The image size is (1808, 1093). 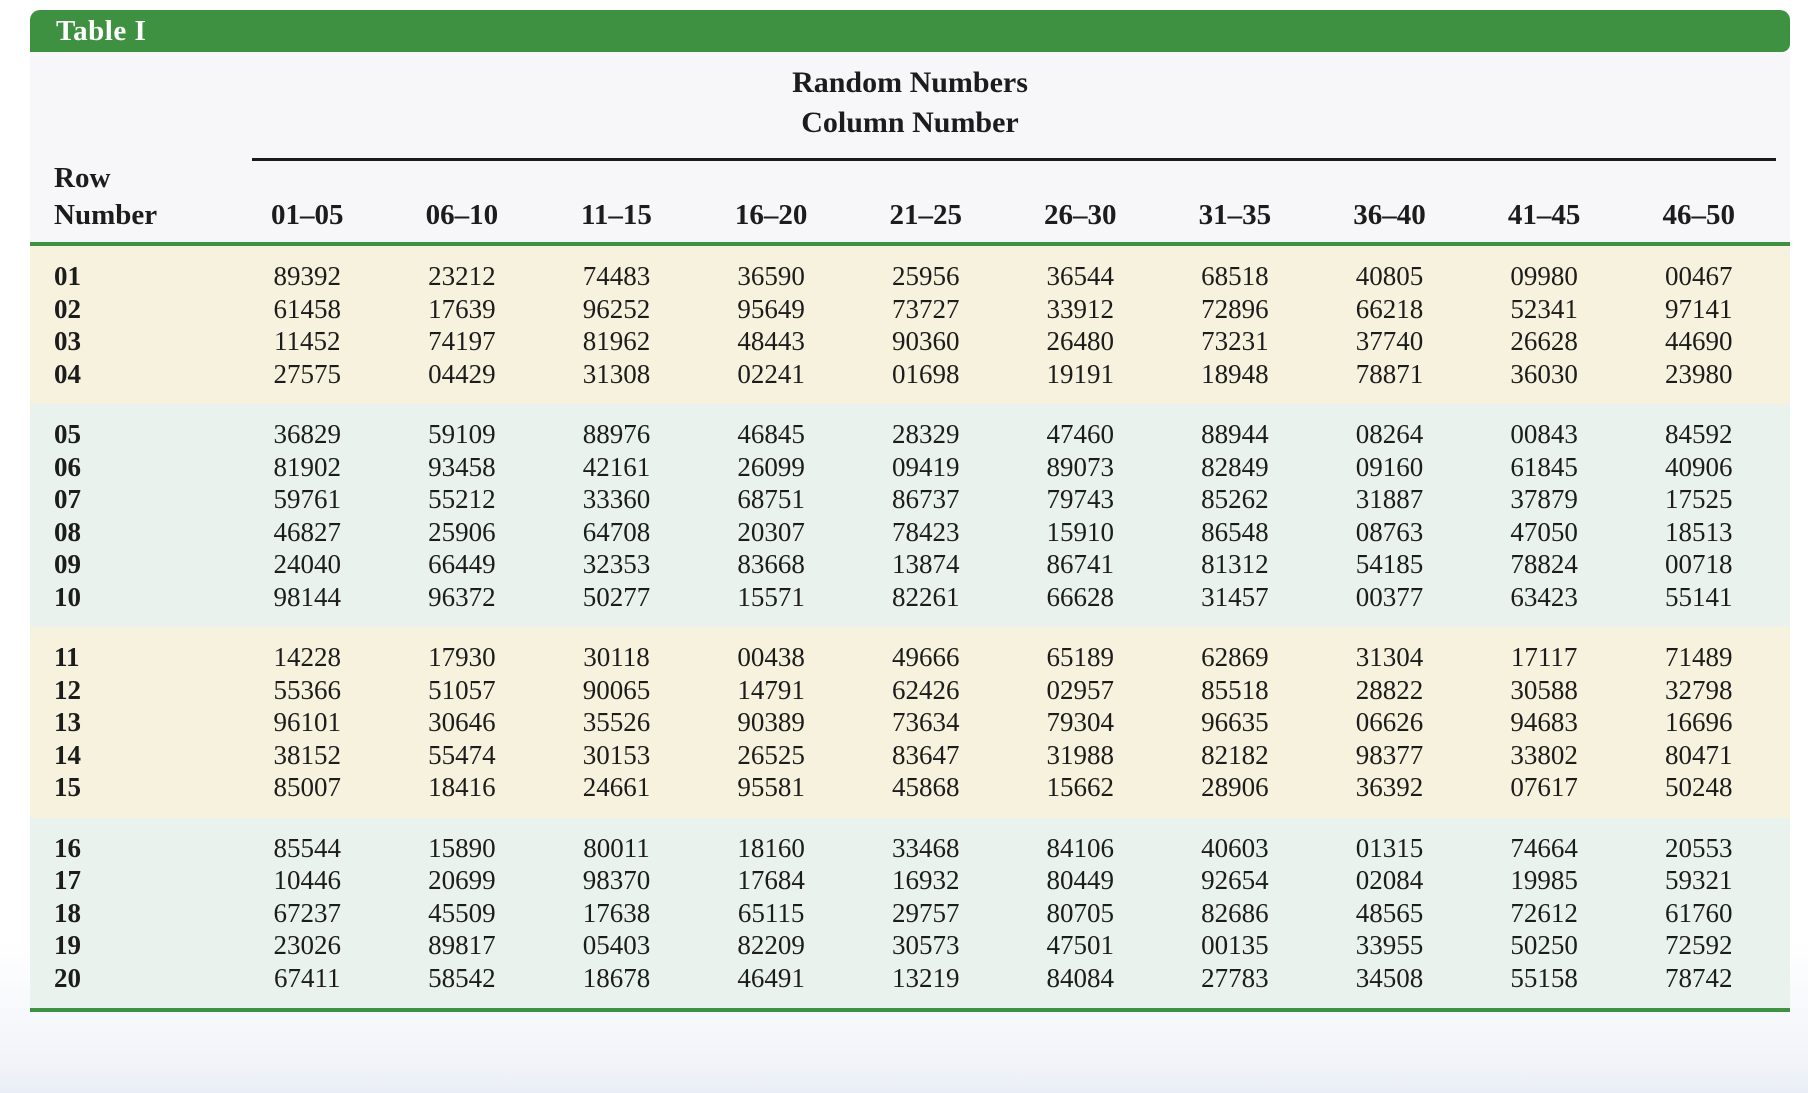 What do you see at coordinates (1698, 466) in the screenshot?
I see `random-number-cell: 40906` at bounding box center [1698, 466].